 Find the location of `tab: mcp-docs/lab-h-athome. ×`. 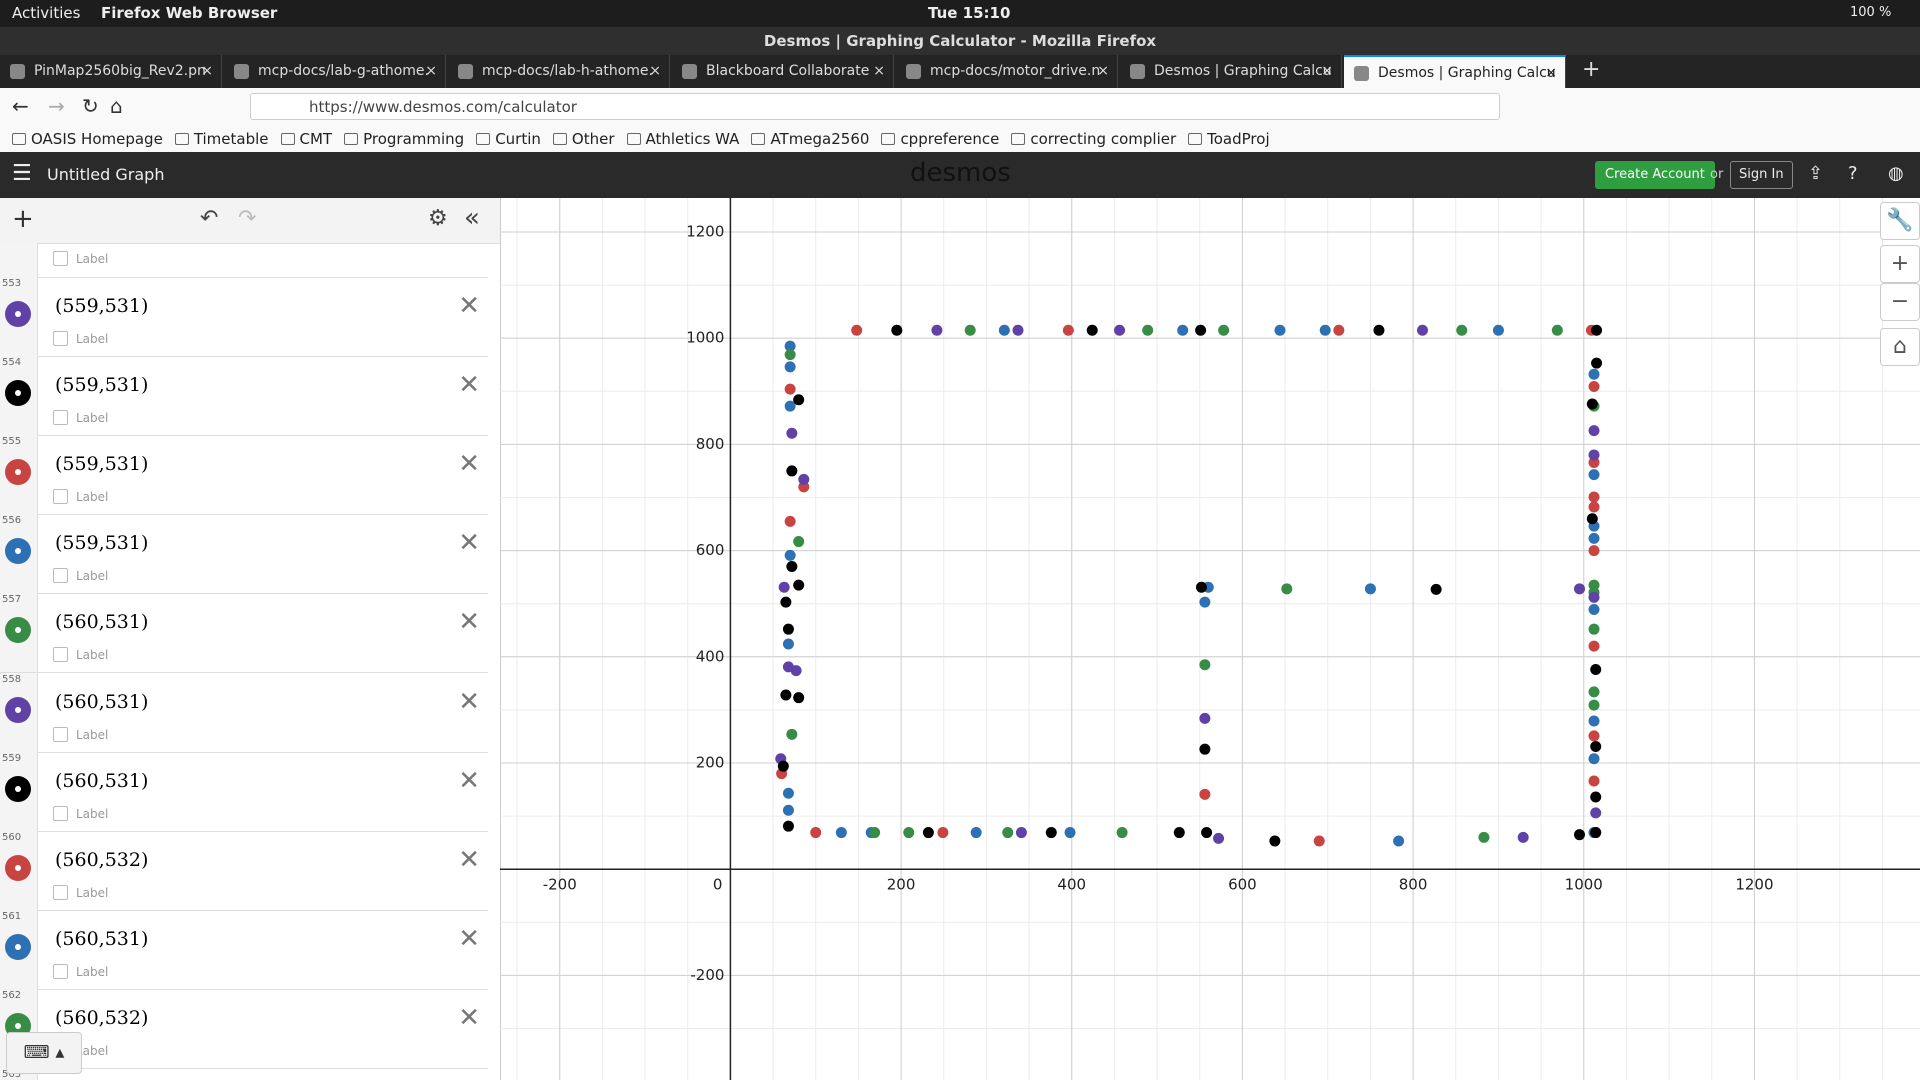

tab: mcp-docs/lab-h-athome. × is located at coordinates (559, 71).